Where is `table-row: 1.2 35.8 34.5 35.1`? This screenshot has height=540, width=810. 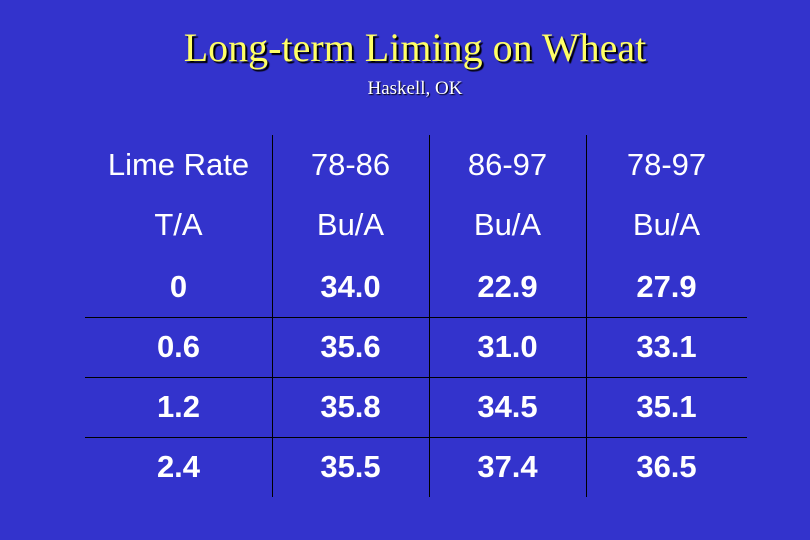 table-row: 1.2 35.8 34.5 35.1 is located at coordinates (416, 407).